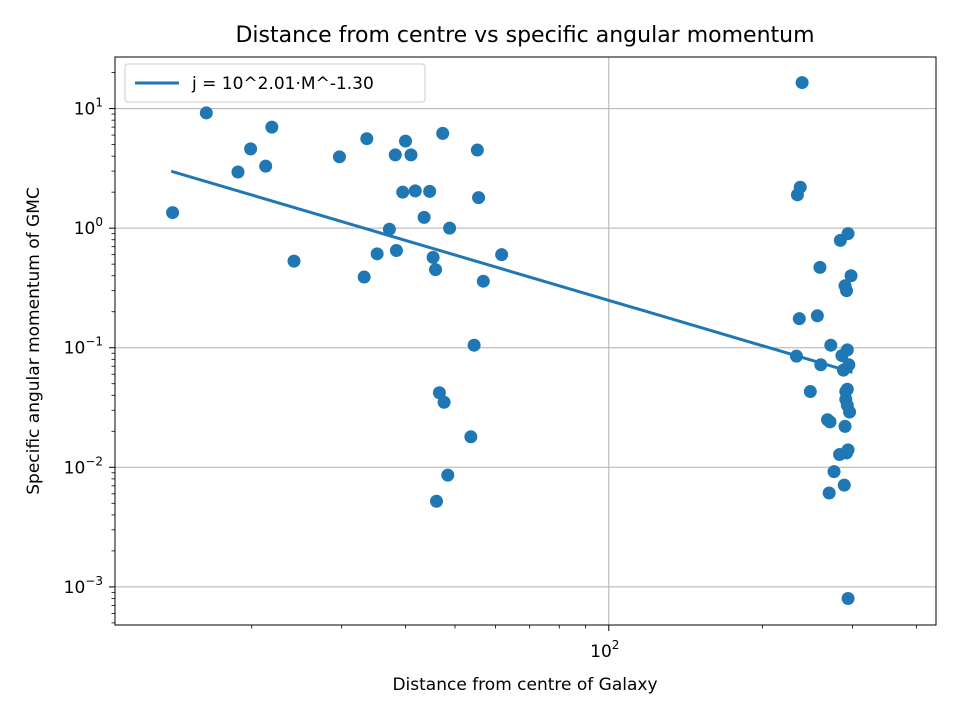 This screenshot has width=957, height=714. What do you see at coordinates (83, 586) in the screenshot?
I see `y-tick-label: 10⁻³` at bounding box center [83, 586].